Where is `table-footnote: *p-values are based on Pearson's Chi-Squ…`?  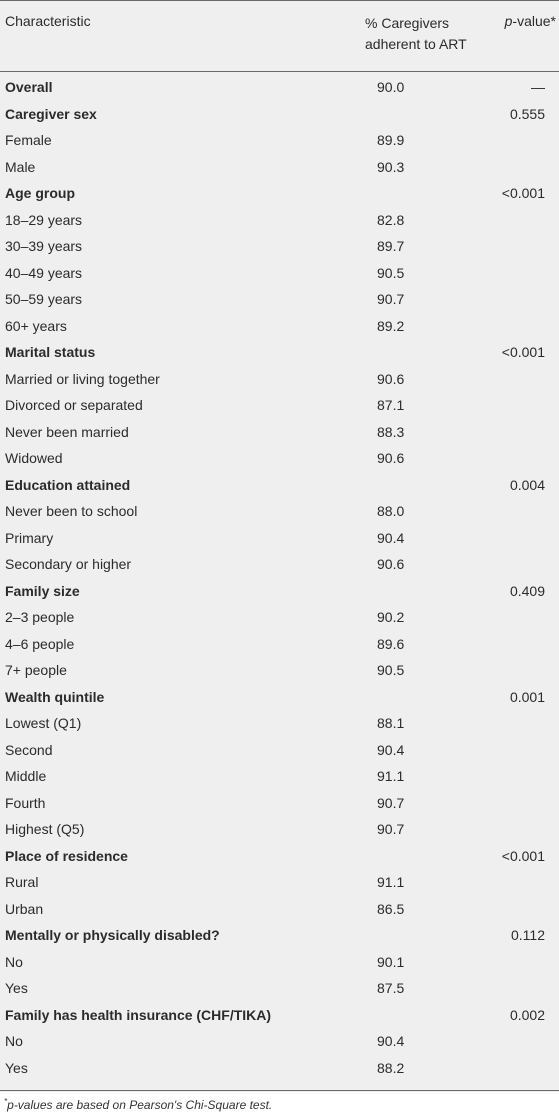 table-footnote: *p-values are based on Pearson's Chi-Squ… is located at coordinates (138, 1104).